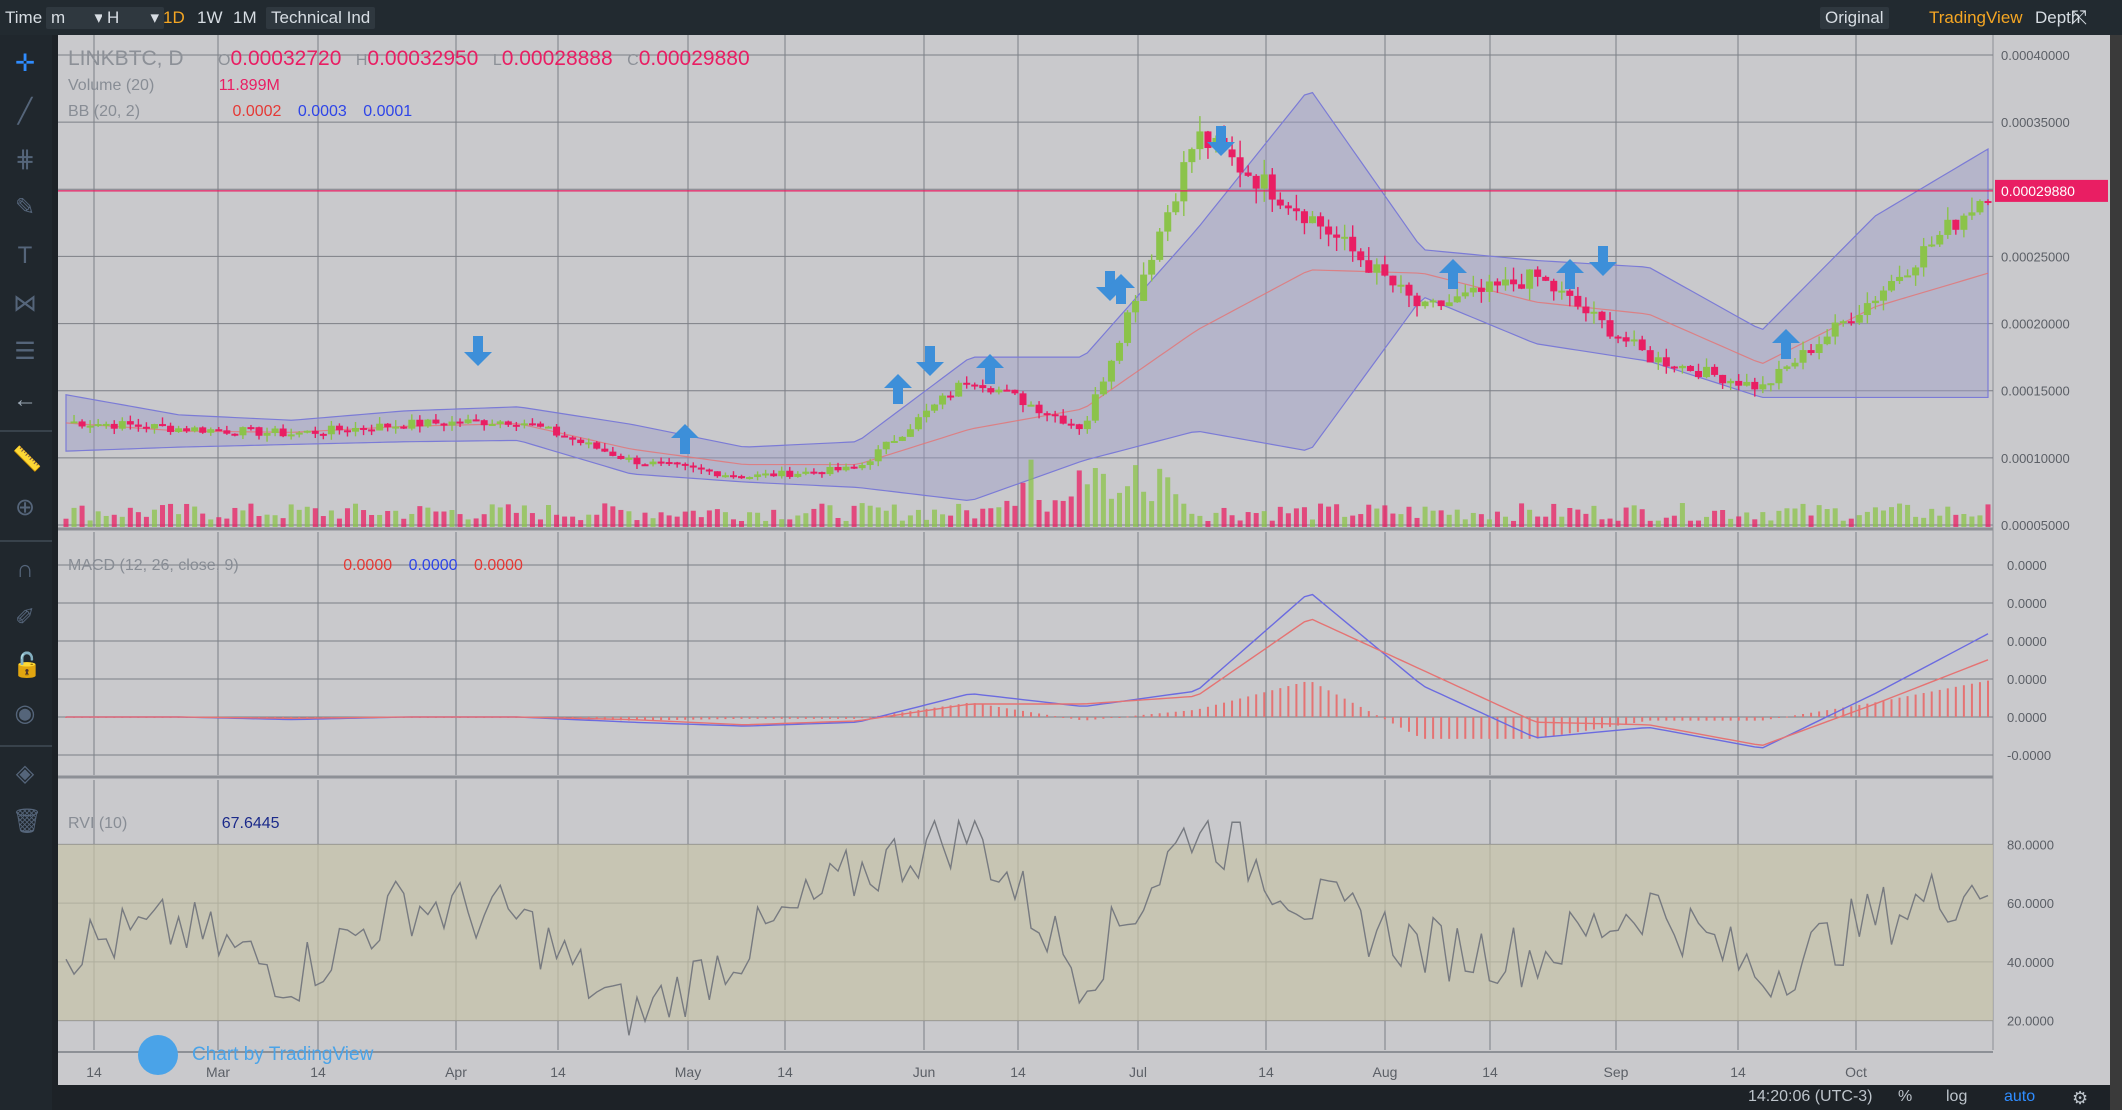 The image size is (2122, 1110). What do you see at coordinates (2027, 603) in the screenshot?
I see `macd-axis-label: 0.0000` at bounding box center [2027, 603].